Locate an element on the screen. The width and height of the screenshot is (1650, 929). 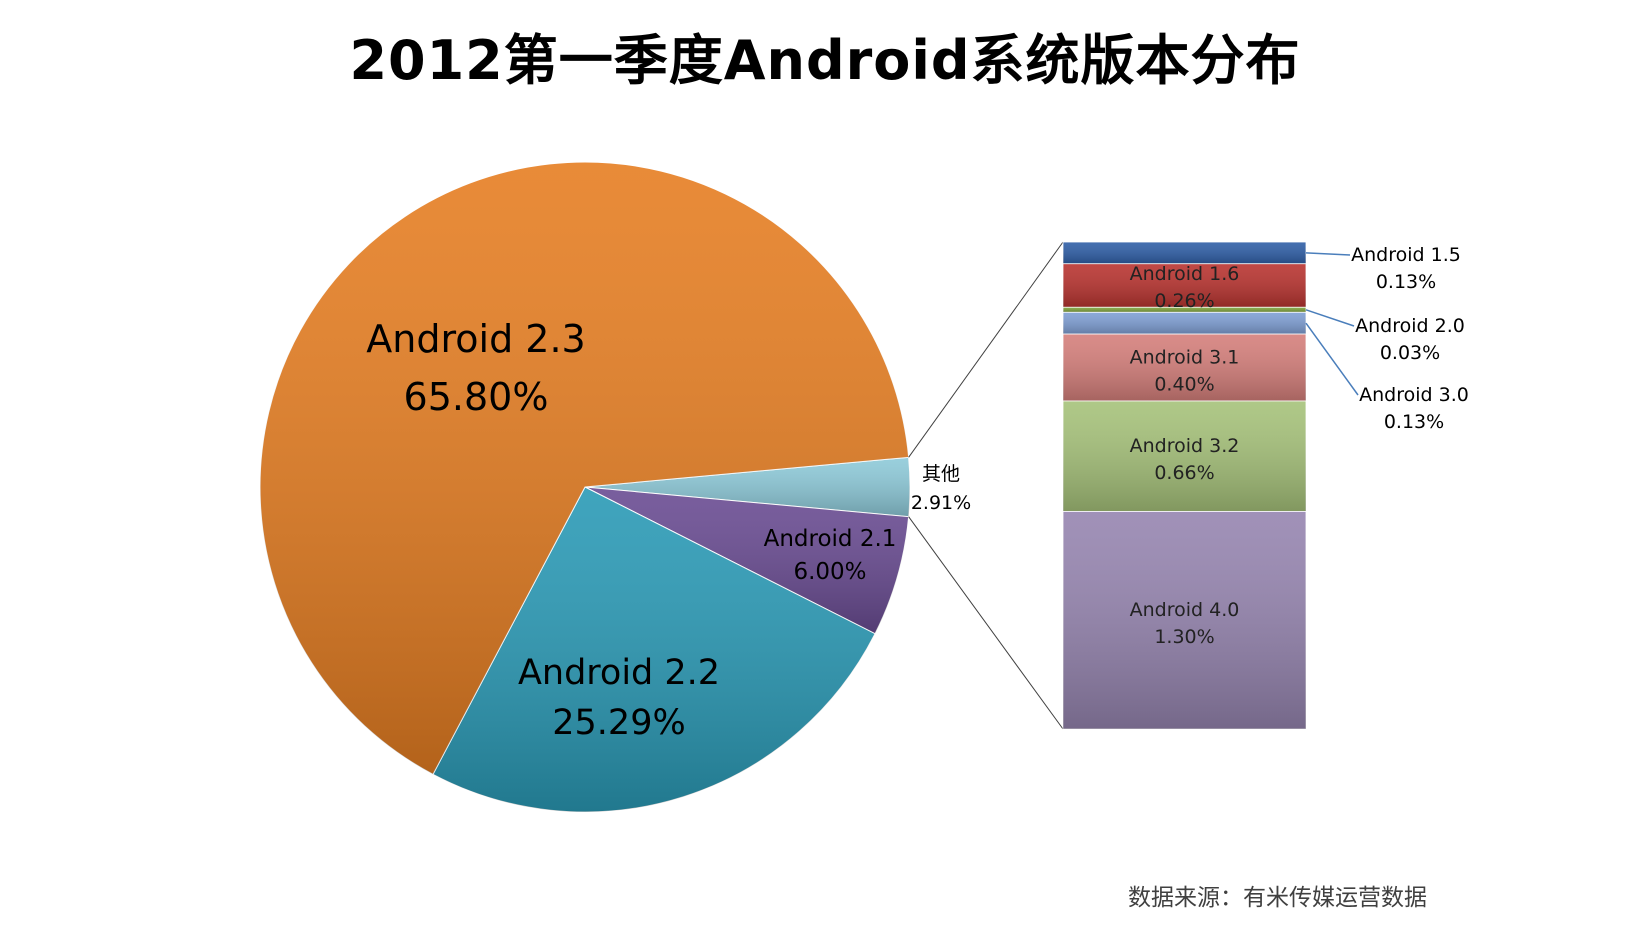
bar-value-android-3-1: 0.40% is located at coordinates (1184, 385).